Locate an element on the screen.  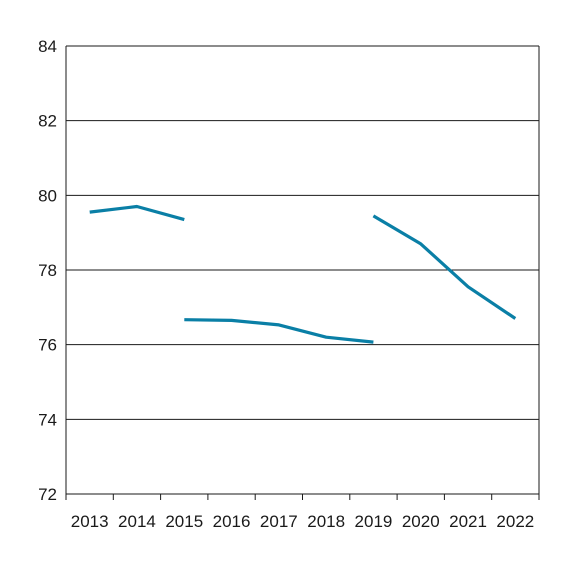
y-tick-label: 72 is located at coordinates (47, 494).